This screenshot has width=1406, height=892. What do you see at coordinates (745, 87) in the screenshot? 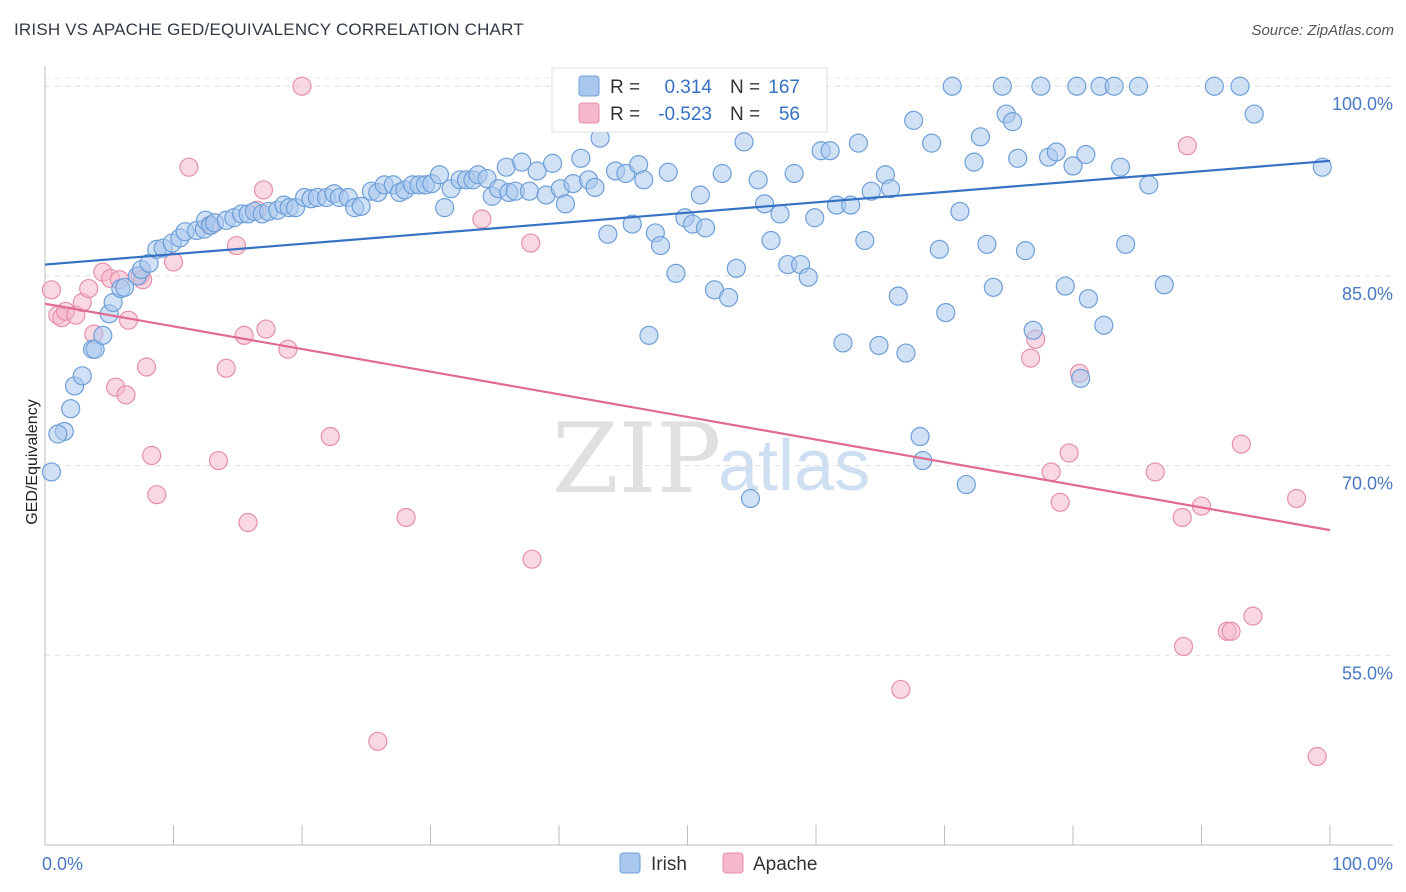
I see `irish-n-label: N =` at bounding box center [745, 87].